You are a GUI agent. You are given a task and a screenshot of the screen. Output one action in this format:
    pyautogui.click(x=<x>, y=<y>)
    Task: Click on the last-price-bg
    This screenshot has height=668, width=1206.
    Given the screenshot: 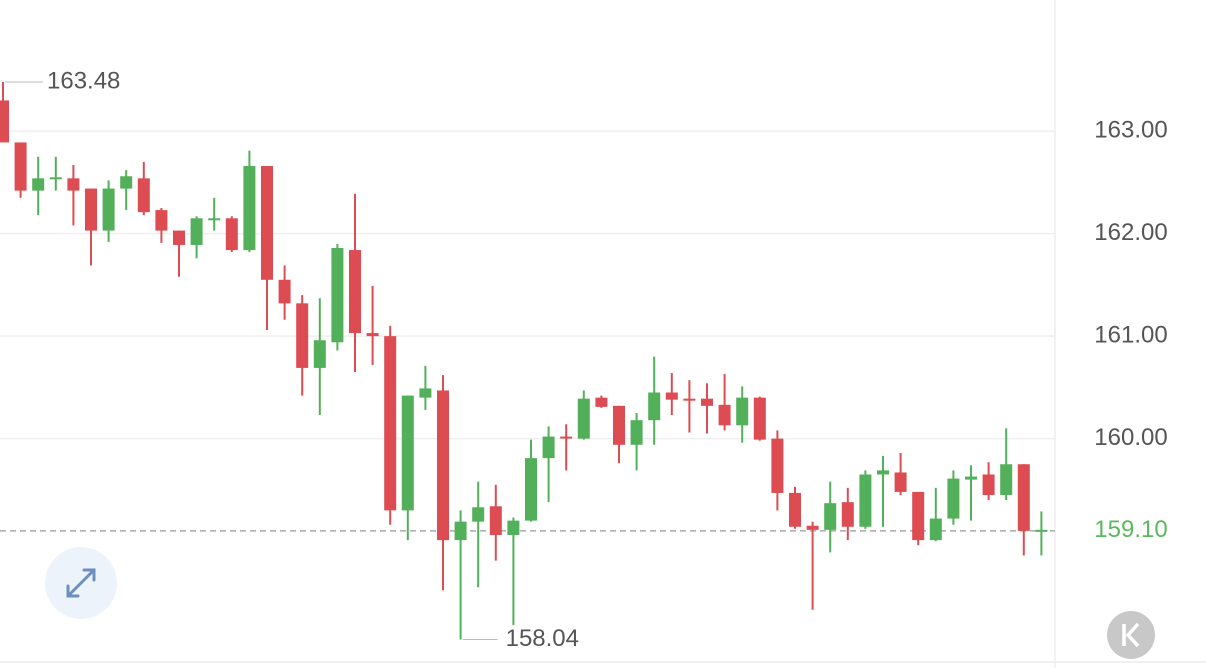 What is the action you would take?
    pyautogui.click(x=1132, y=530)
    